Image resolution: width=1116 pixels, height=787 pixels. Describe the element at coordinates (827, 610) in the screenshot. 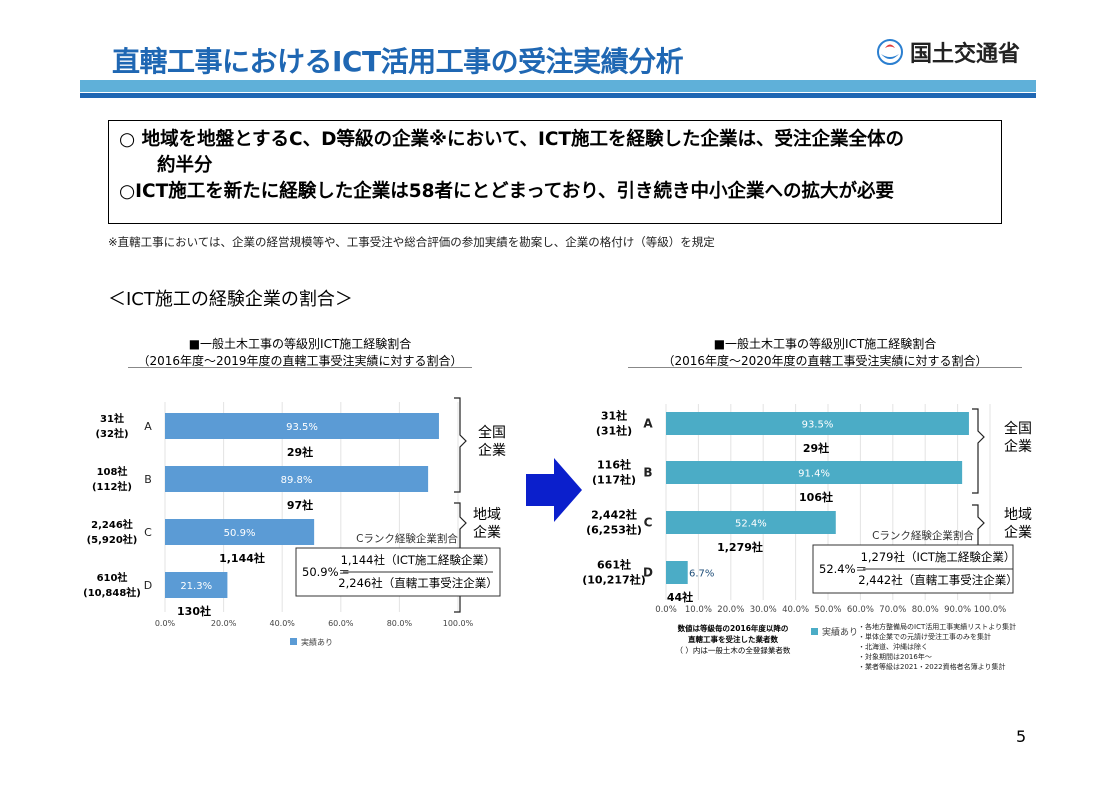

I see `right-x-tick-label: 50.0%` at that location.